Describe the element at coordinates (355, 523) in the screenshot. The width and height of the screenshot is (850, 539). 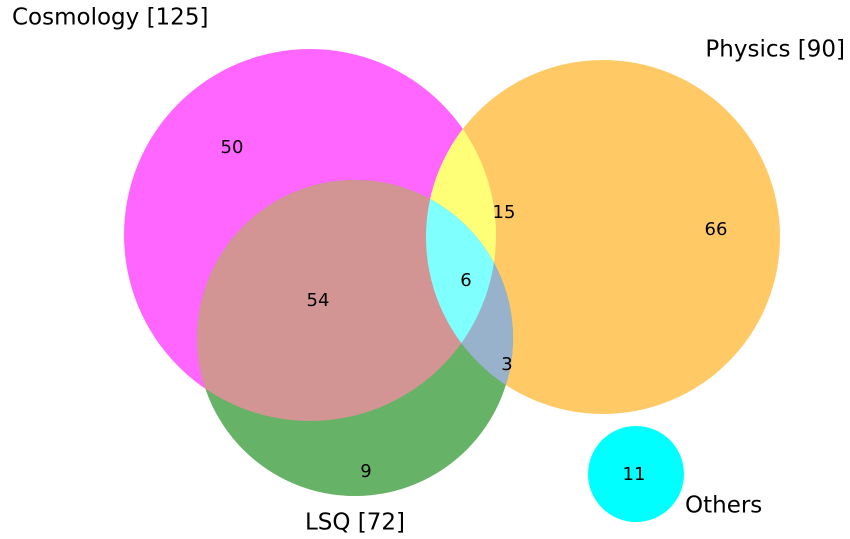
I see `set-label: LSQ [72]` at that location.